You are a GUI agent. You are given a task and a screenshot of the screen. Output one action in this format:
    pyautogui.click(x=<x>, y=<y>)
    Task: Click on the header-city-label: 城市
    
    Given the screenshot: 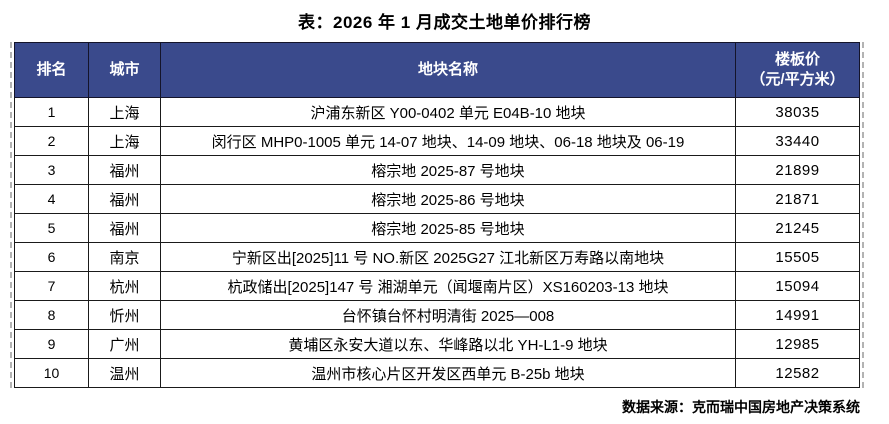 What is the action you would take?
    pyautogui.click(x=124, y=69)
    